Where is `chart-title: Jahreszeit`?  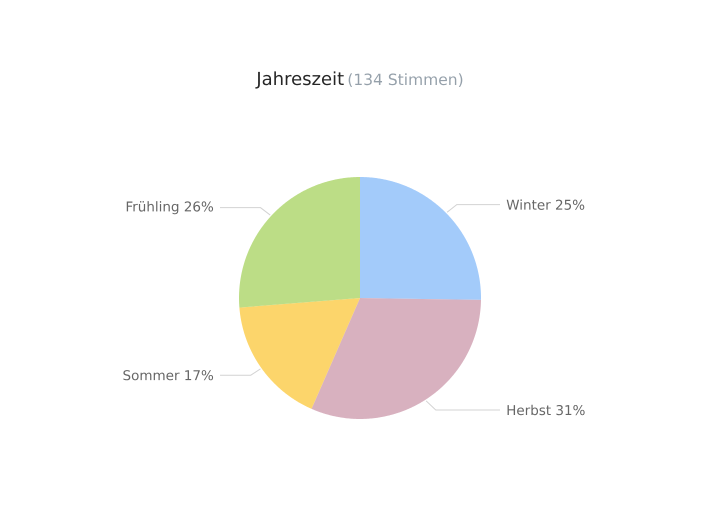 chart-title: Jahreszeit is located at coordinates (299, 80).